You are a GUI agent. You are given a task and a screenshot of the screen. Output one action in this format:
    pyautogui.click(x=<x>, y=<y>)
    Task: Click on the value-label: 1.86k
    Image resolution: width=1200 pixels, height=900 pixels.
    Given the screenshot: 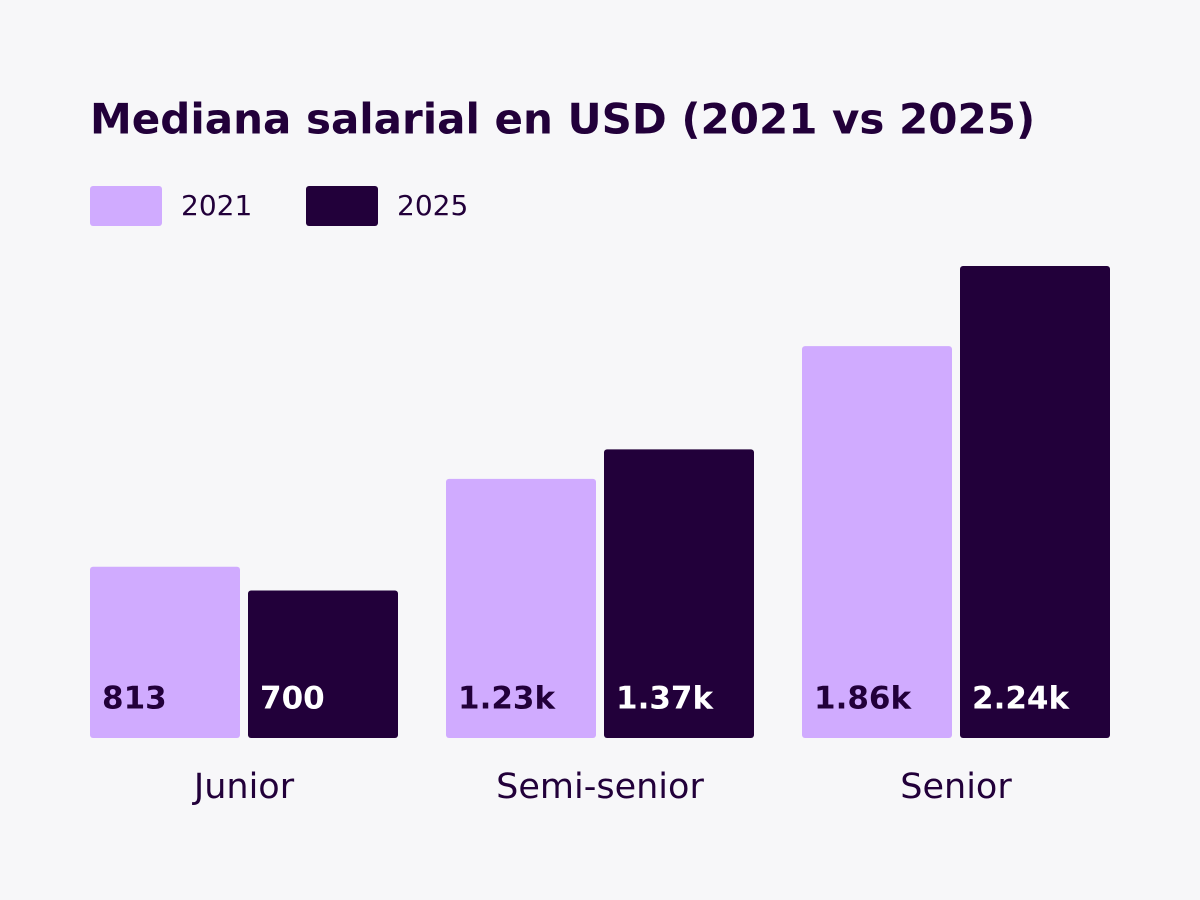 What is the action you would take?
    pyautogui.click(x=863, y=699)
    